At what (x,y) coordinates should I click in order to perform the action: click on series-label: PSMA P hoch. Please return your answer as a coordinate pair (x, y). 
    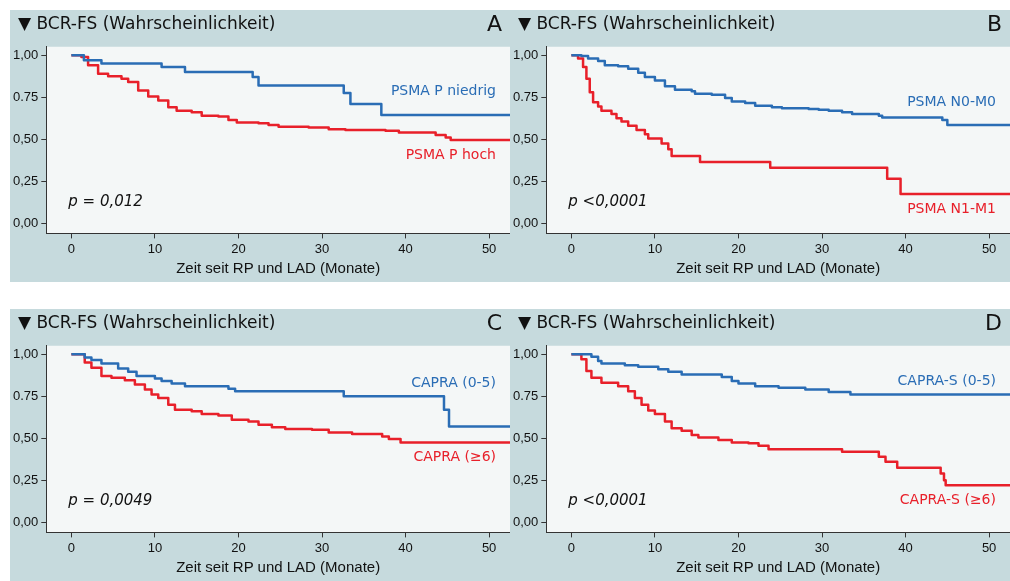
    Looking at the image, I should click on (450, 153).